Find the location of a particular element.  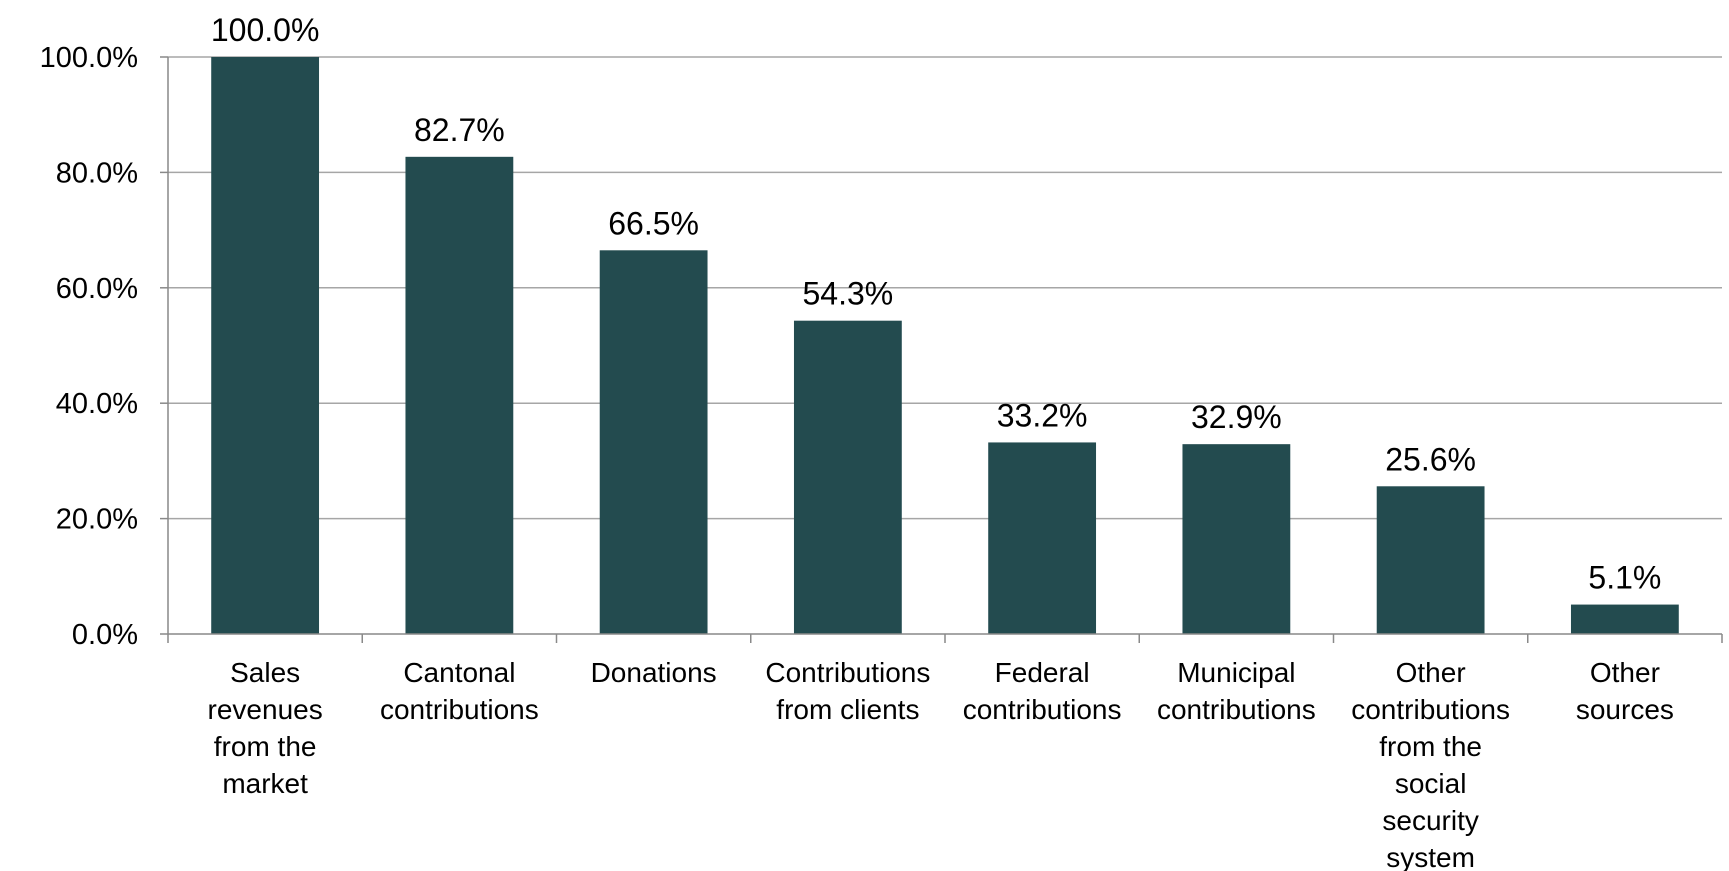

x-axis-category-label: Other sources is located at coordinates (1625, 691).